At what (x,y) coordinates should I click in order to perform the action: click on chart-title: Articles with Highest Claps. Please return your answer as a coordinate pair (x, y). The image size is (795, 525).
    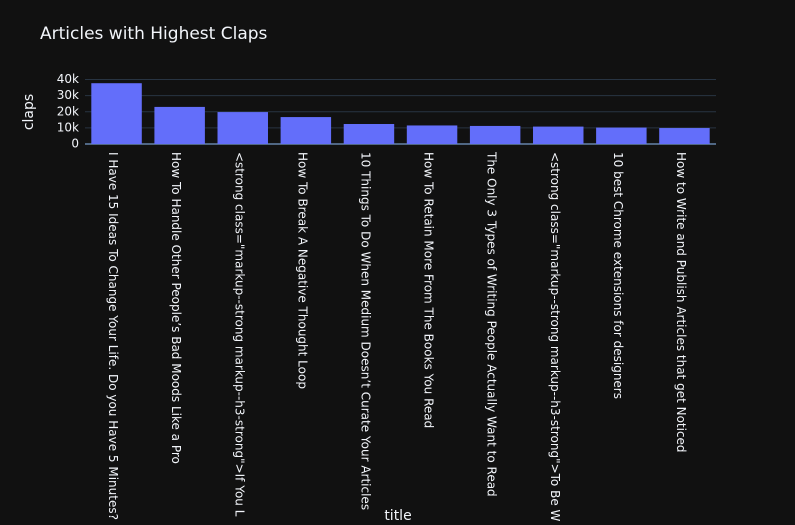
    Looking at the image, I should click on (154, 34).